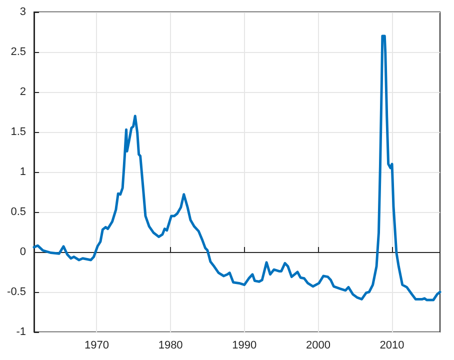 The height and width of the screenshot is (360, 454). Describe the element at coordinates (21, 332) in the screenshot. I see `y-tick-label: -1` at that location.